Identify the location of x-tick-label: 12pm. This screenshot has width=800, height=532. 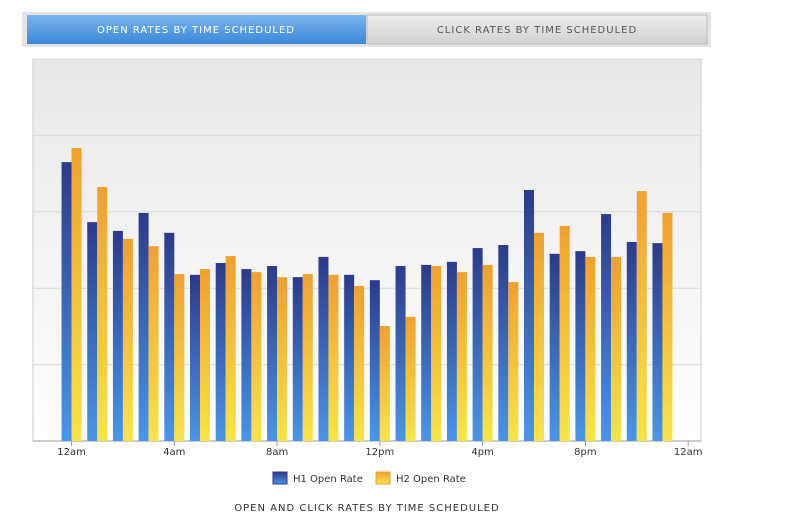
(379, 452).